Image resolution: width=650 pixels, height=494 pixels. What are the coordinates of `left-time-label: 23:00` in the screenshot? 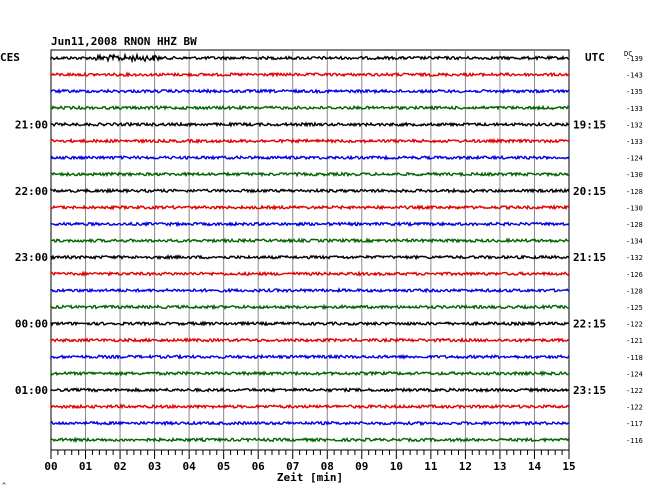 It's located at (31, 257).